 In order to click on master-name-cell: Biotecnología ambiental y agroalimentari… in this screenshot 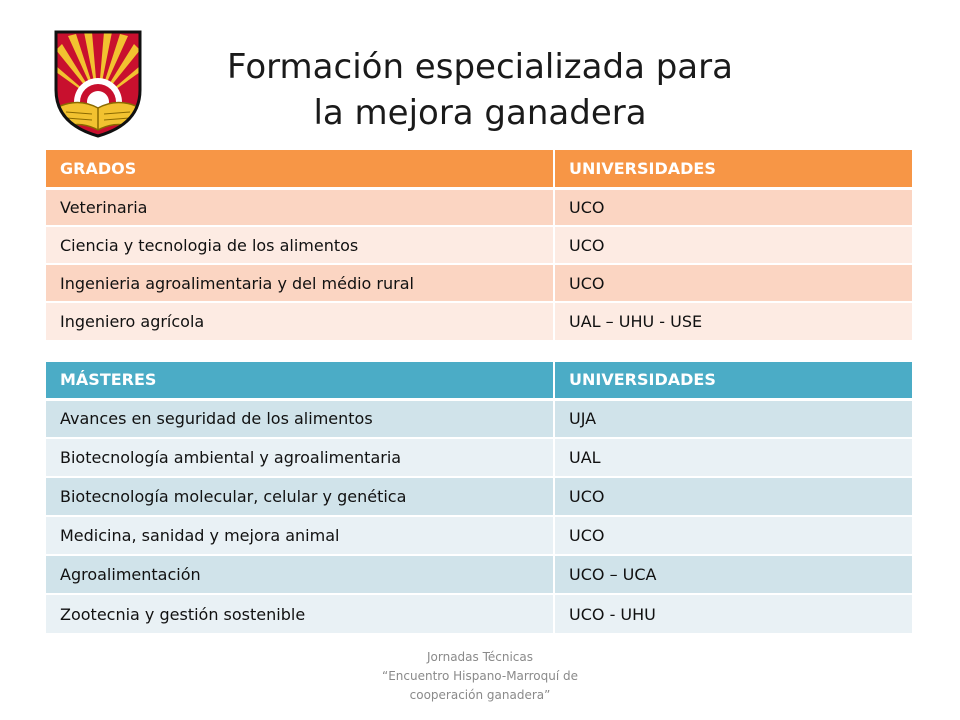, I will do `click(300, 457)`.